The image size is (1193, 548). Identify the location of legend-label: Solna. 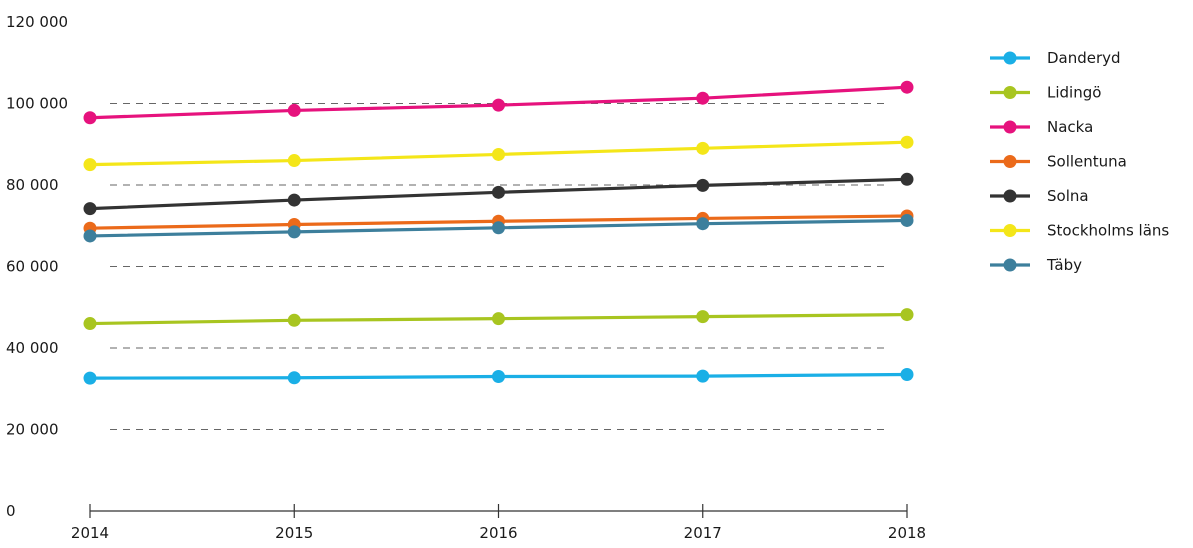
(1068, 196).